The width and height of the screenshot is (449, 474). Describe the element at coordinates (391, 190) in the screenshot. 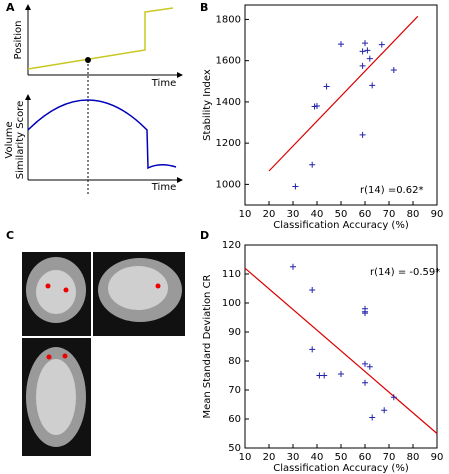

I see `annotation: r(14) =0.62*` at that location.